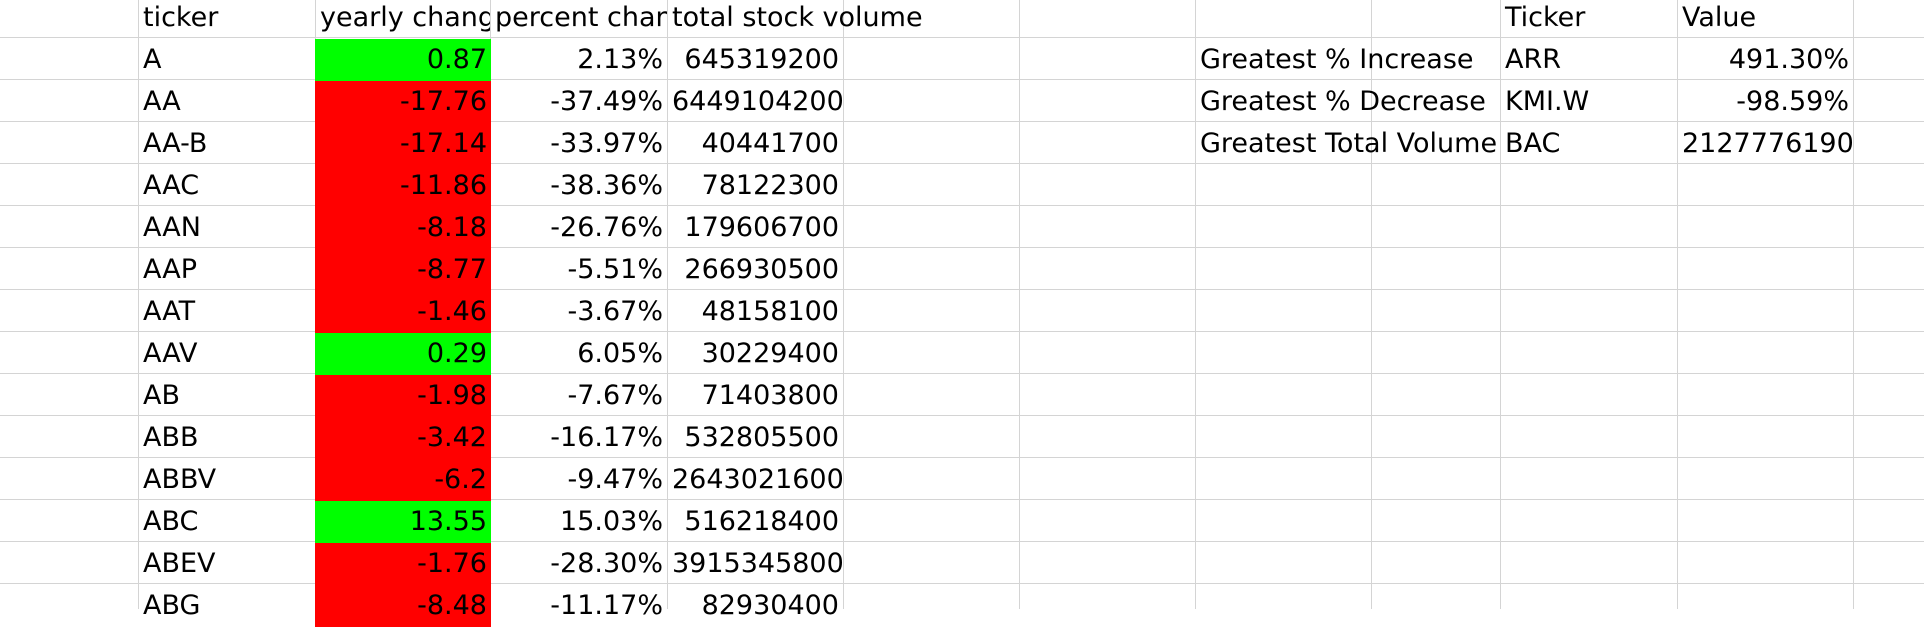  What do you see at coordinates (403, 606) in the screenshot?
I see `cell-yearly-change: -8.48` at bounding box center [403, 606].